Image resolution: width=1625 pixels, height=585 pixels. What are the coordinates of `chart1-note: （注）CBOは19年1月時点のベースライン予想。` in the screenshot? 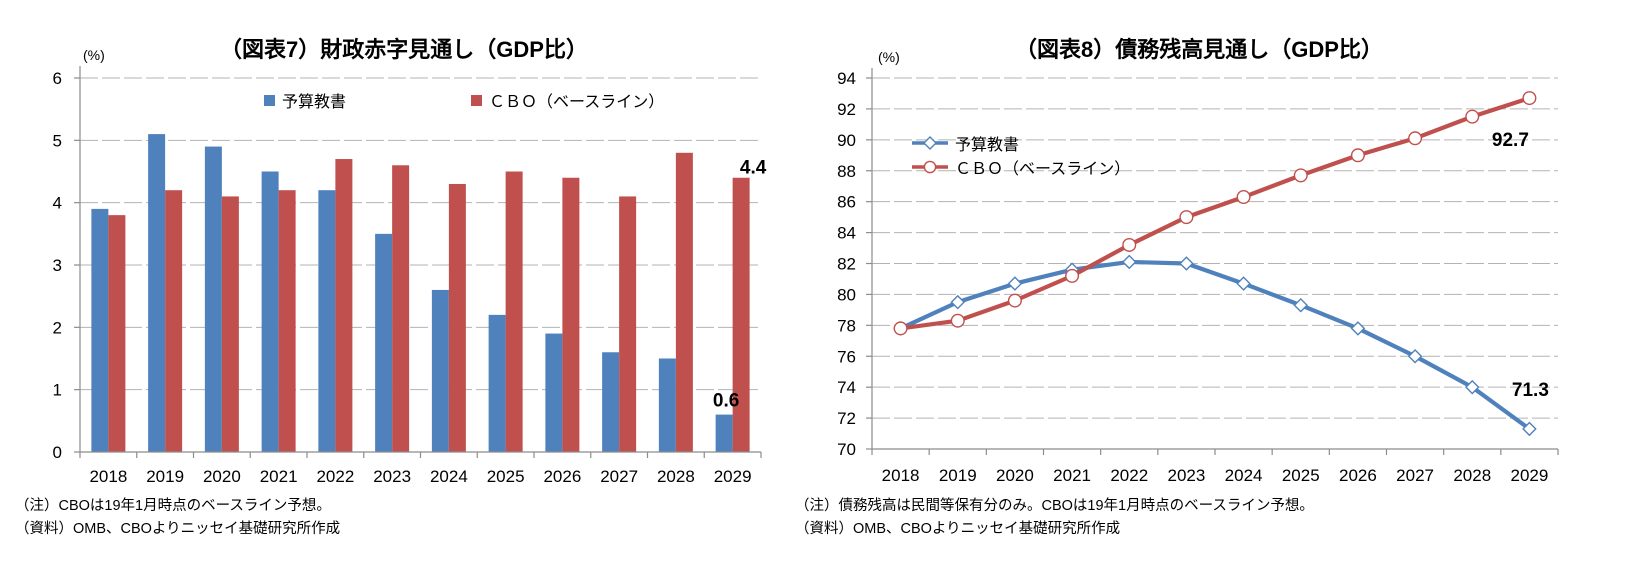 It's located at (173, 506).